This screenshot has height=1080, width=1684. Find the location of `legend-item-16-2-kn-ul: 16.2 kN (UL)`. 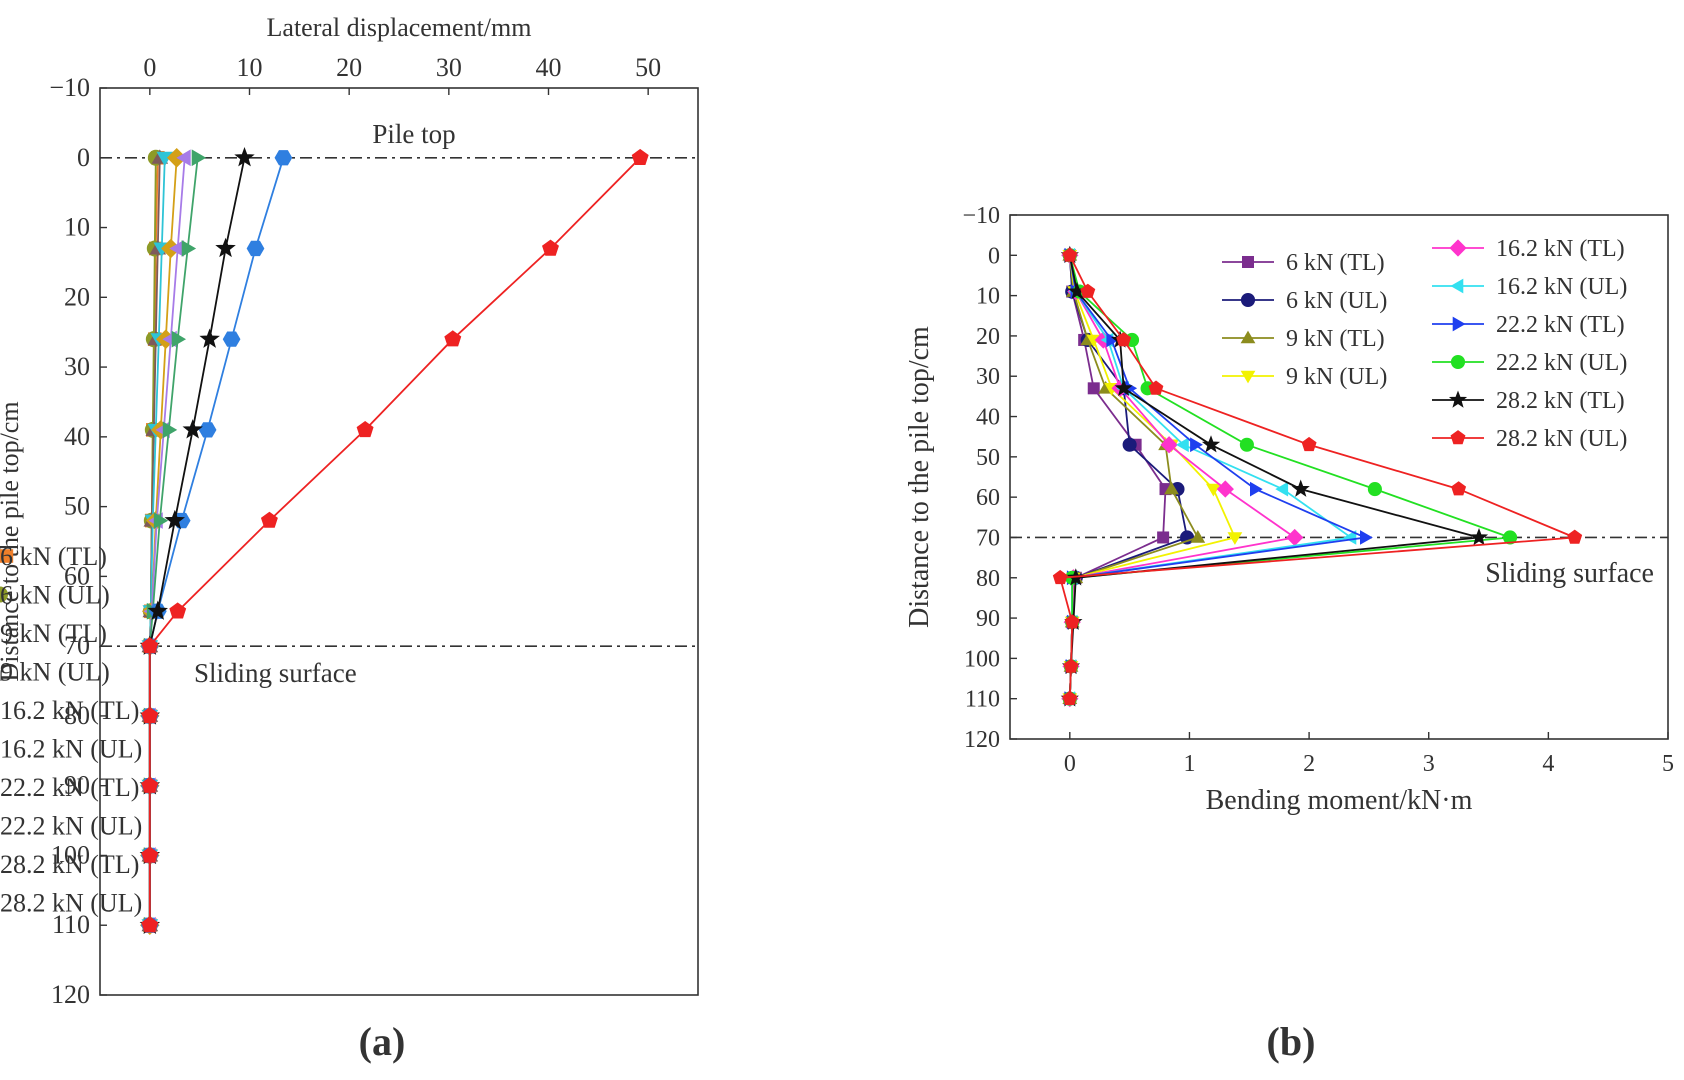

legend-item-16-2-kn-ul: 16.2 kN (UL) is located at coordinates (1529, 287).